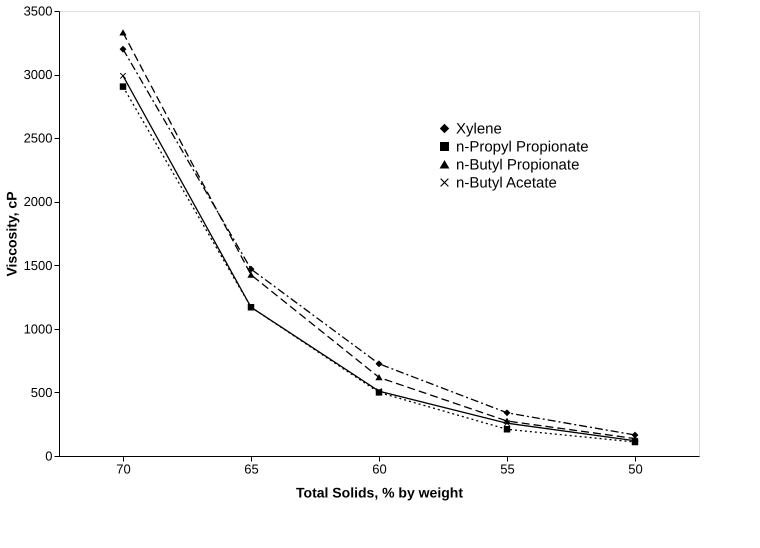 The height and width of the screenshot is (548, 760). I want to click on legend-label: Xylene, so click(479, 129).